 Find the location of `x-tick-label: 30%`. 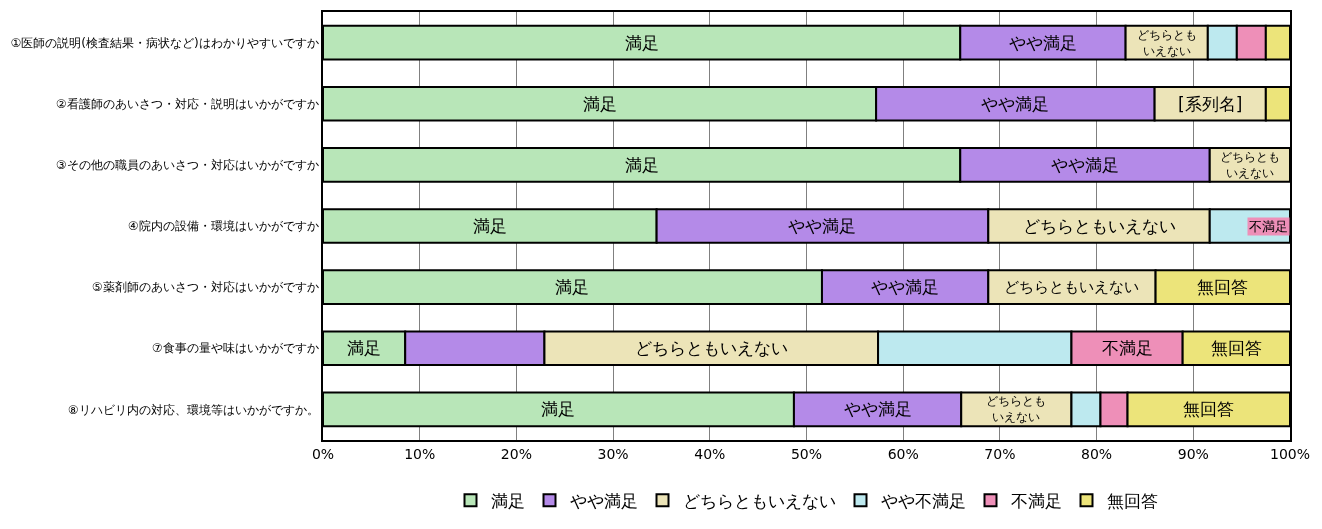

x-tick-label: 30% is located at coordinates (613, 453).